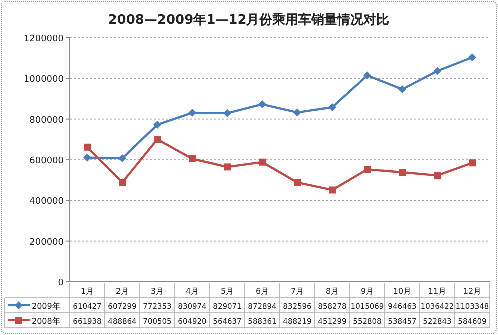  What do you see at coordinates (297, 291) in the screenshot?
I see `x-tick-label: 7月` at bounding box center [297, 291].